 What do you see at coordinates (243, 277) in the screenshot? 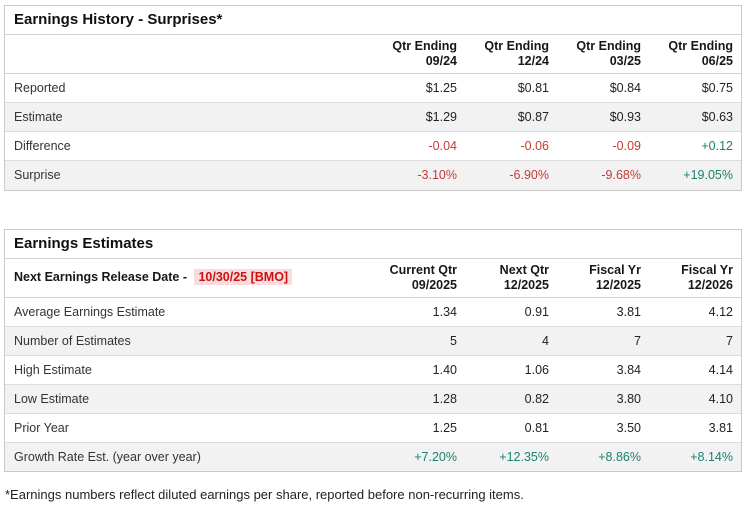
I see `release-date-value: 10/30/25 [BMO]` at bounding box center [243, 277].